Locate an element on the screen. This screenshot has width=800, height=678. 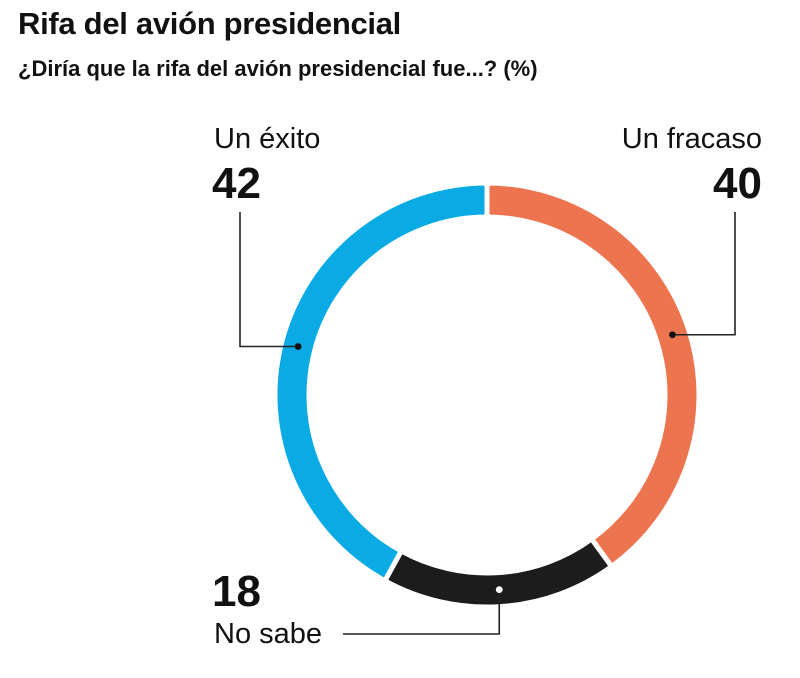
slice-label-no-sabe: No sabe is located at coordinates (268, 634).